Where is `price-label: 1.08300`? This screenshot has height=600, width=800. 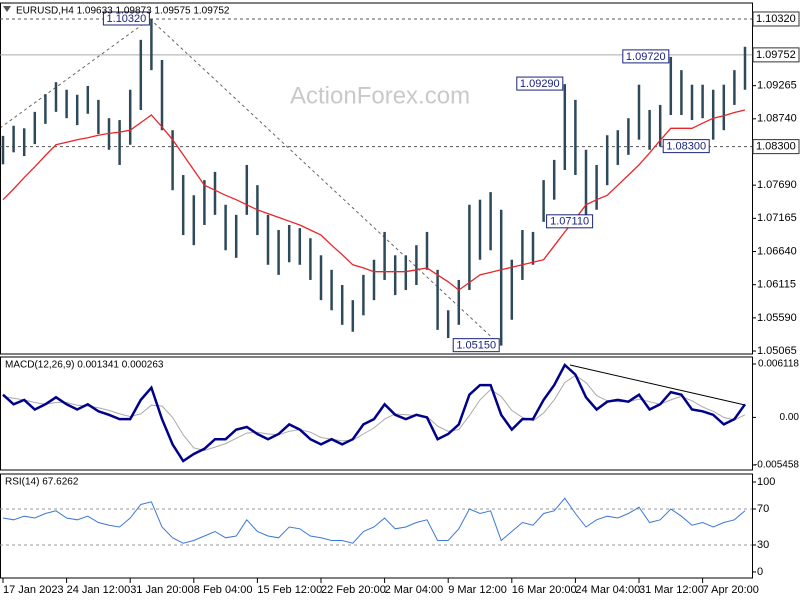 price-label: 1.08300 is located at coordinates (776, 147).